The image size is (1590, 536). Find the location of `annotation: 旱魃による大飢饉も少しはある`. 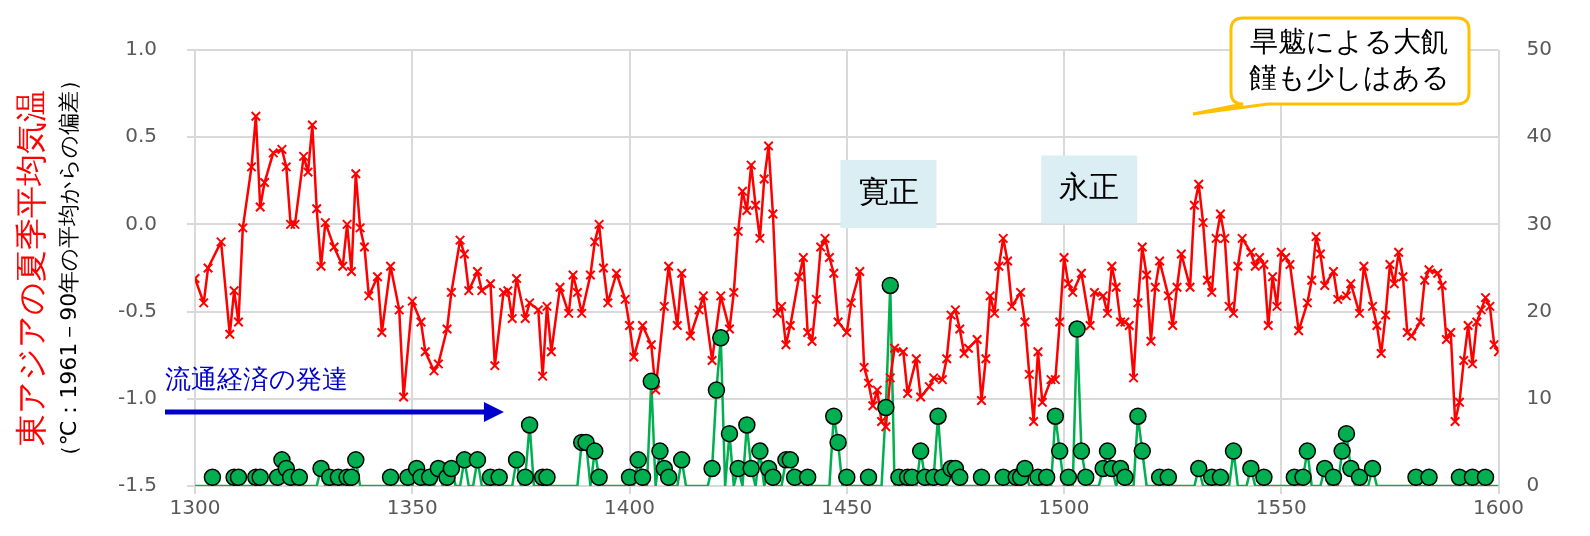

annotation: 旱魃による大飢饉も少しはある is located at coordinates (1350, 60).